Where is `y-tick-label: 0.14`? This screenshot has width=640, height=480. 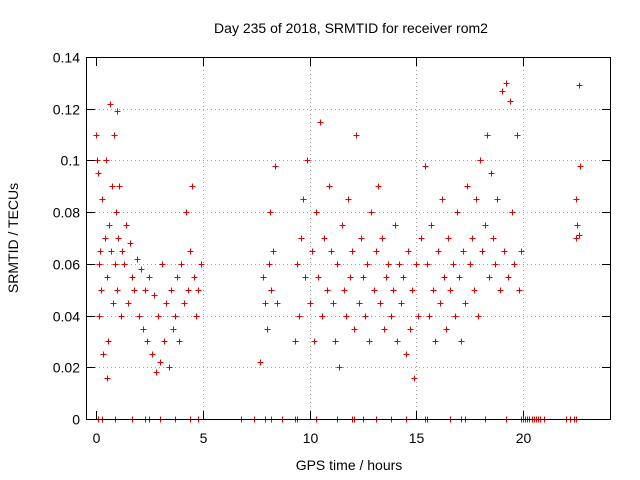 y-tick-label: 0.14 is located at coordinates (66, 58).